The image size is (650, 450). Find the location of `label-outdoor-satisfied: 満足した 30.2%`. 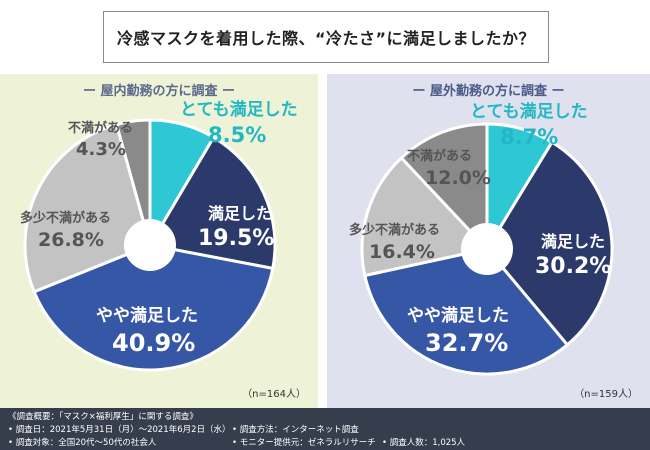

label-outdoor-satisfied: 満足した 30.2% is located at coordinates (573, 255).